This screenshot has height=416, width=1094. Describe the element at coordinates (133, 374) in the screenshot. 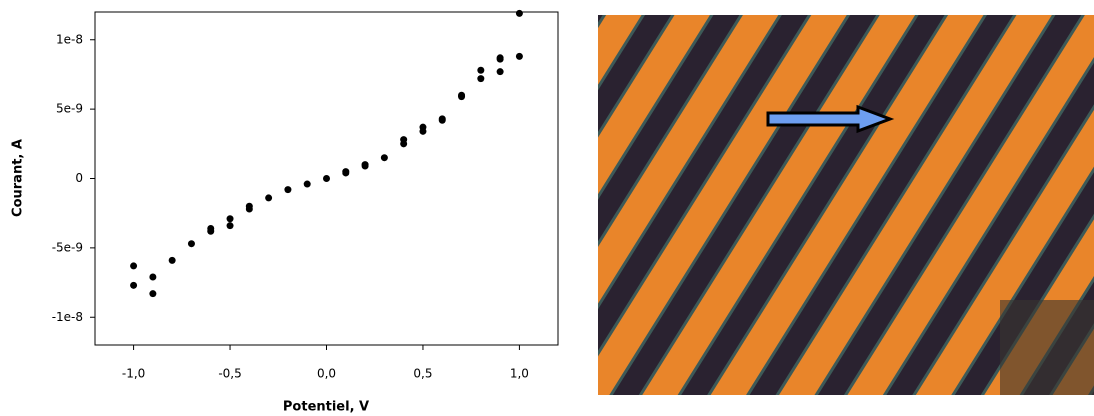

I see `x-tick-label: -1,0` at that location.